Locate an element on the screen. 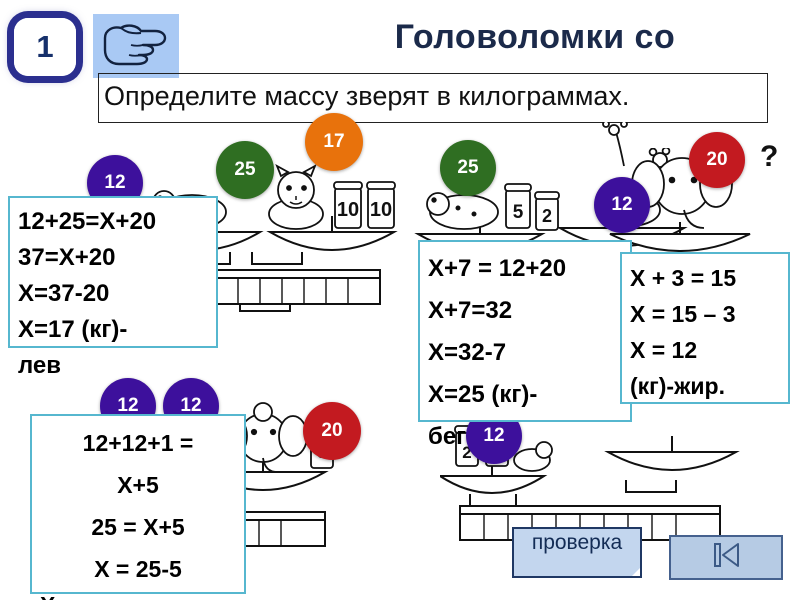  circle-20-giraffe: 20 is located at coordinates (717, 160).